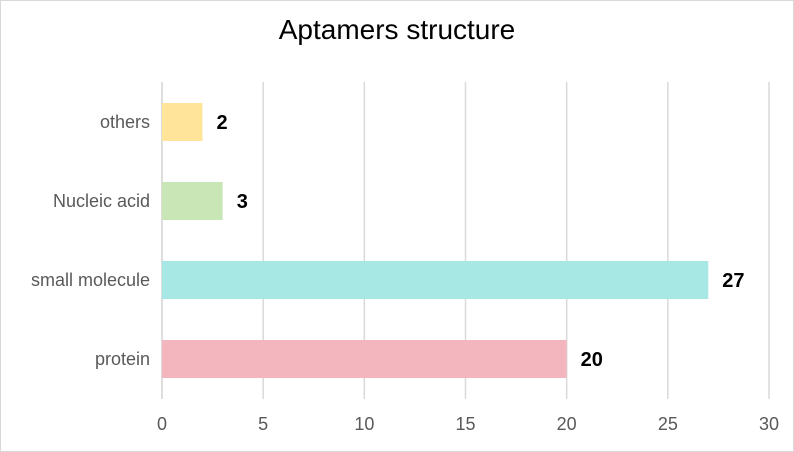 This screenshot has height=452, width=794. I want to click on x-tick-label: 25, so click(668, 424).